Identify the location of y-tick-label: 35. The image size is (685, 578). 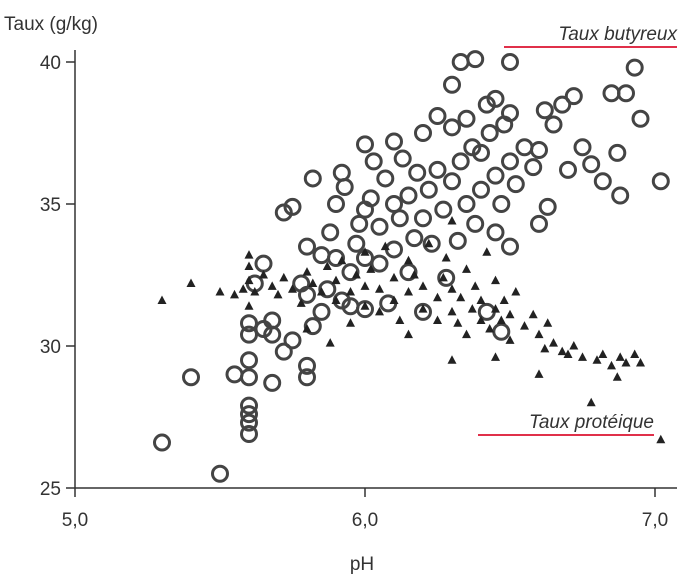
(50, 205).